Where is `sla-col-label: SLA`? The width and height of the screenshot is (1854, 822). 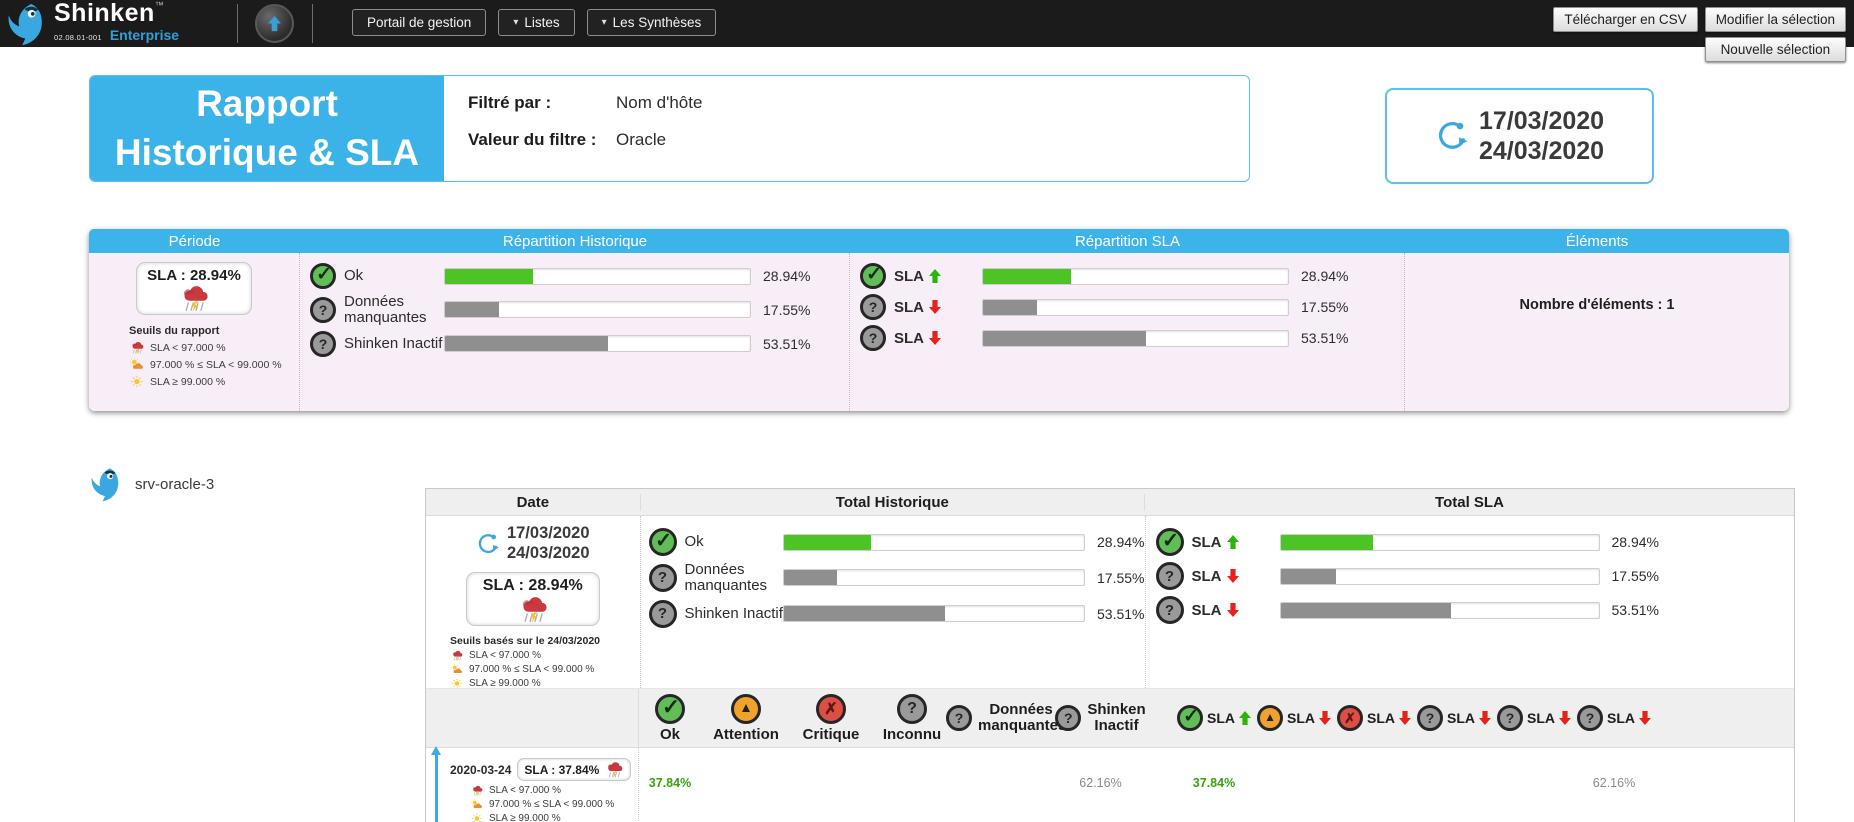 sla-col-label: SLA is located at coordinates (1301, 718).